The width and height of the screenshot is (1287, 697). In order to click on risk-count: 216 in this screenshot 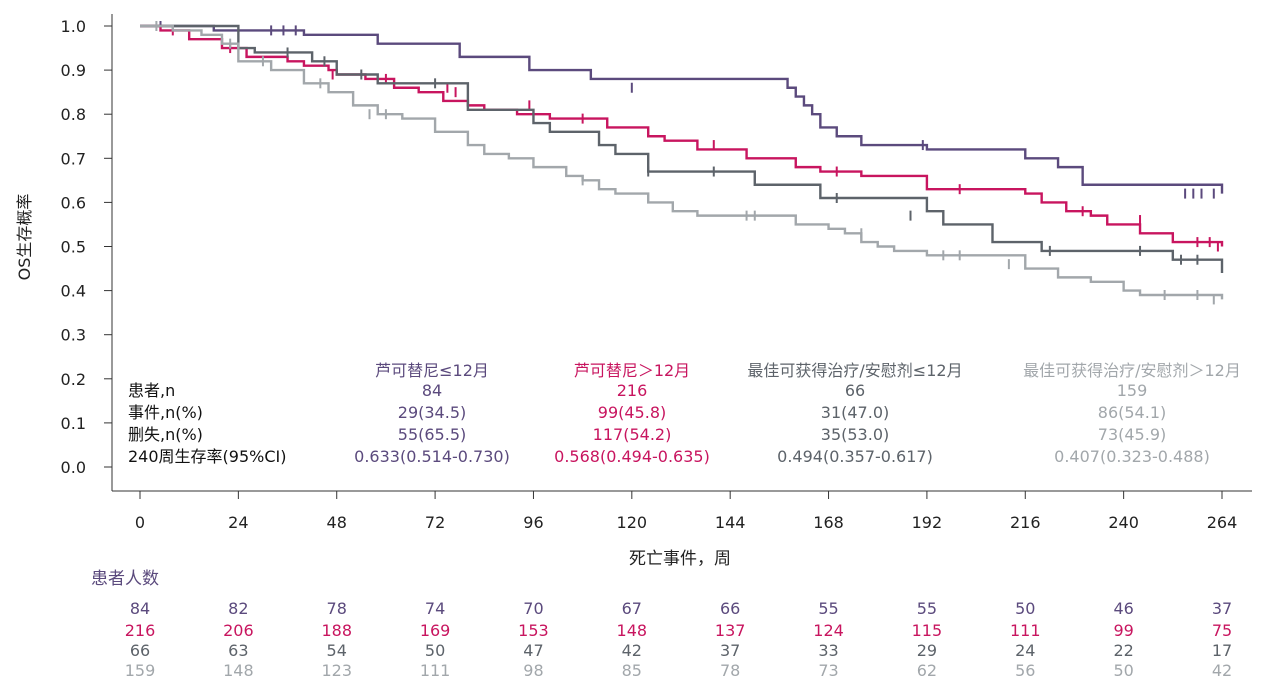, I will do `click(140, 630)`.